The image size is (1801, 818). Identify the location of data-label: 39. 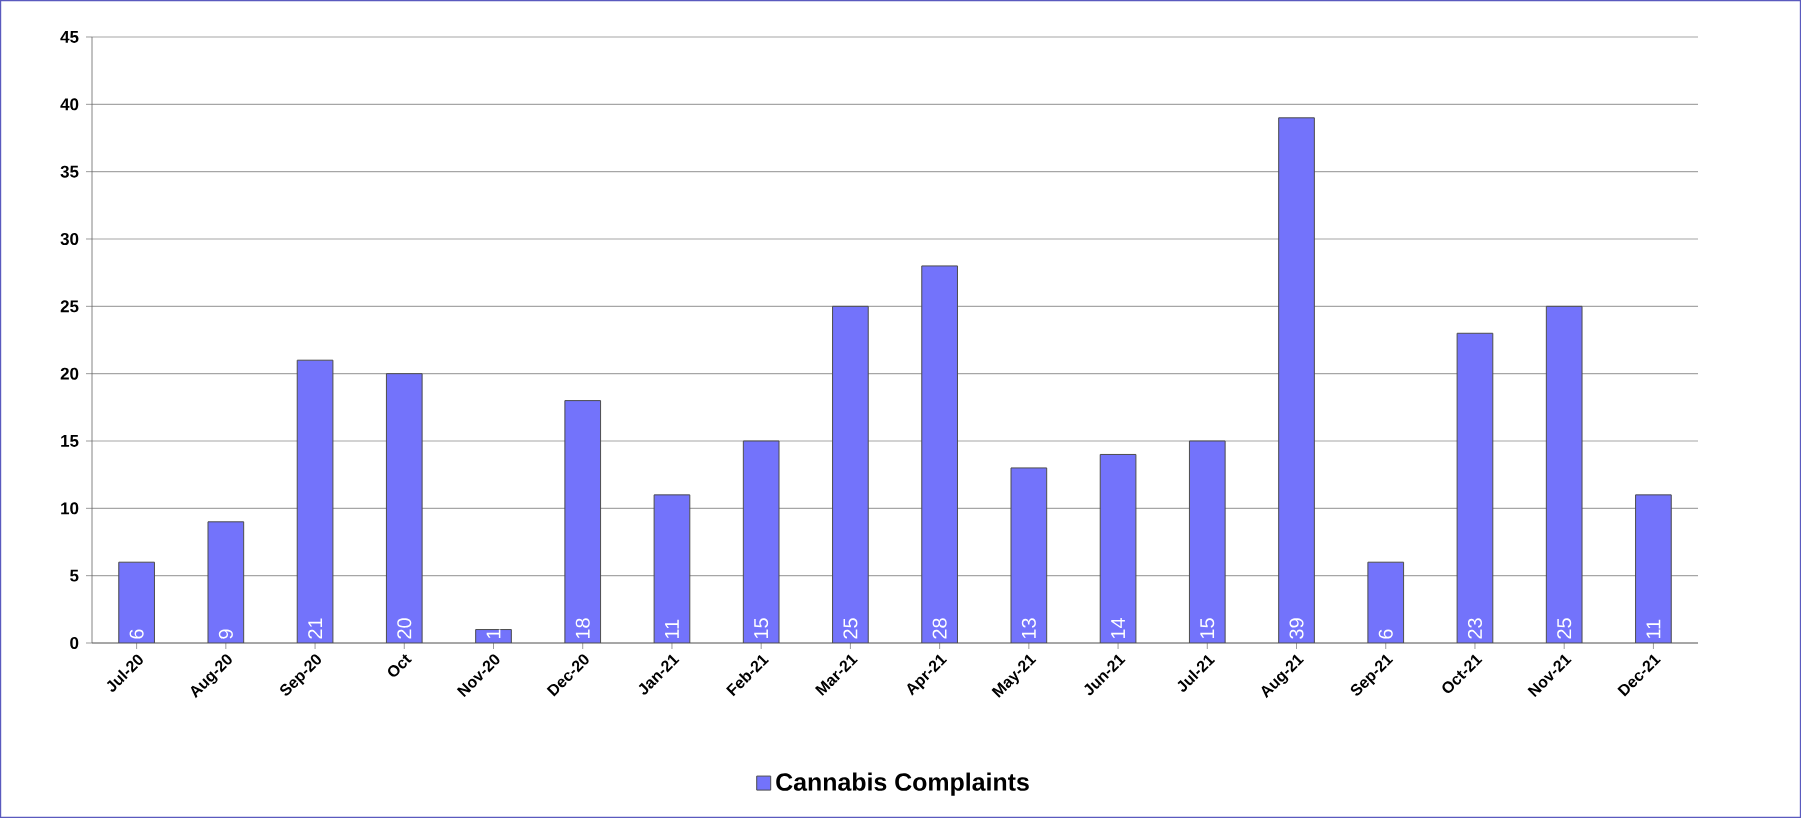
(1296, 628).